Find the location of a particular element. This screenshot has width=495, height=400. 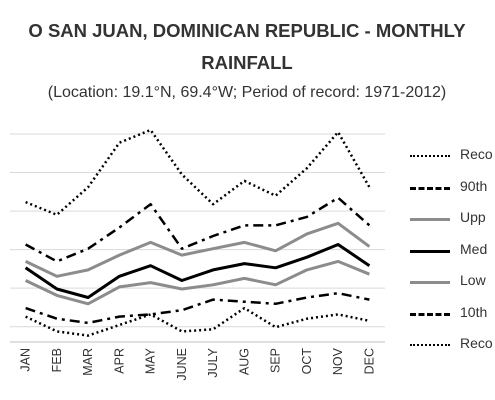

legend-label: Med is located at coordinates (474, 248).